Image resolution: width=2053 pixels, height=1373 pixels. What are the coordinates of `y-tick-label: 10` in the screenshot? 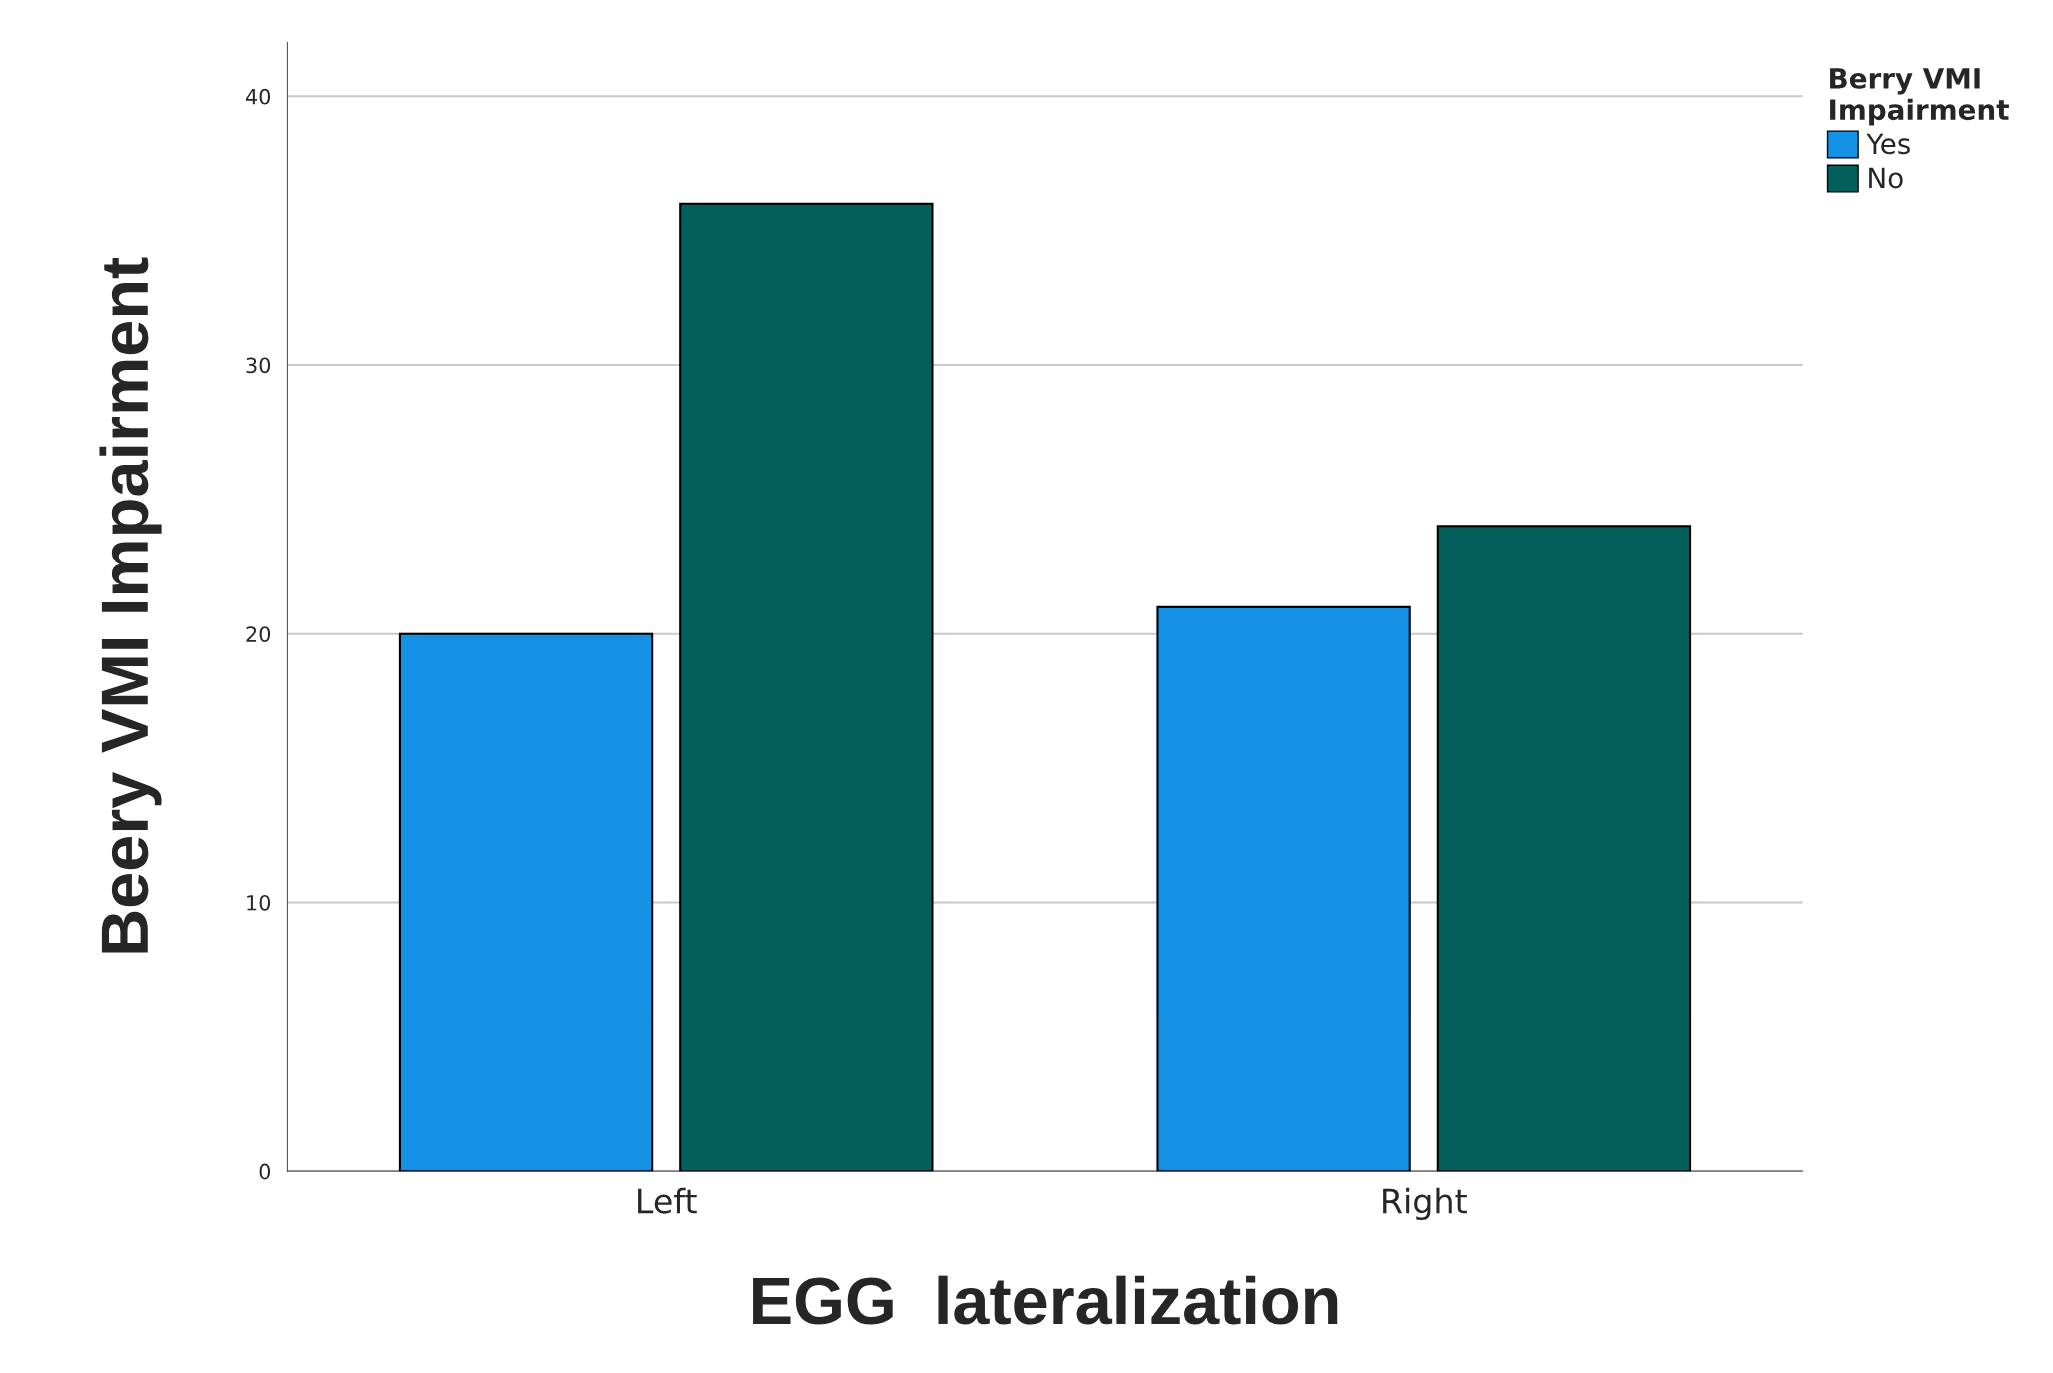 It's located at (259, 902).